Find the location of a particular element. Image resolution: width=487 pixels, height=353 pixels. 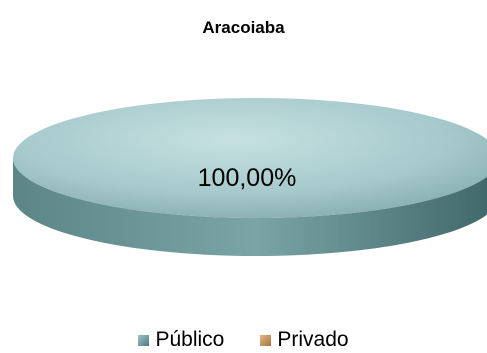

chart-title: Aracoiaba is located at coordinates (243, 27).